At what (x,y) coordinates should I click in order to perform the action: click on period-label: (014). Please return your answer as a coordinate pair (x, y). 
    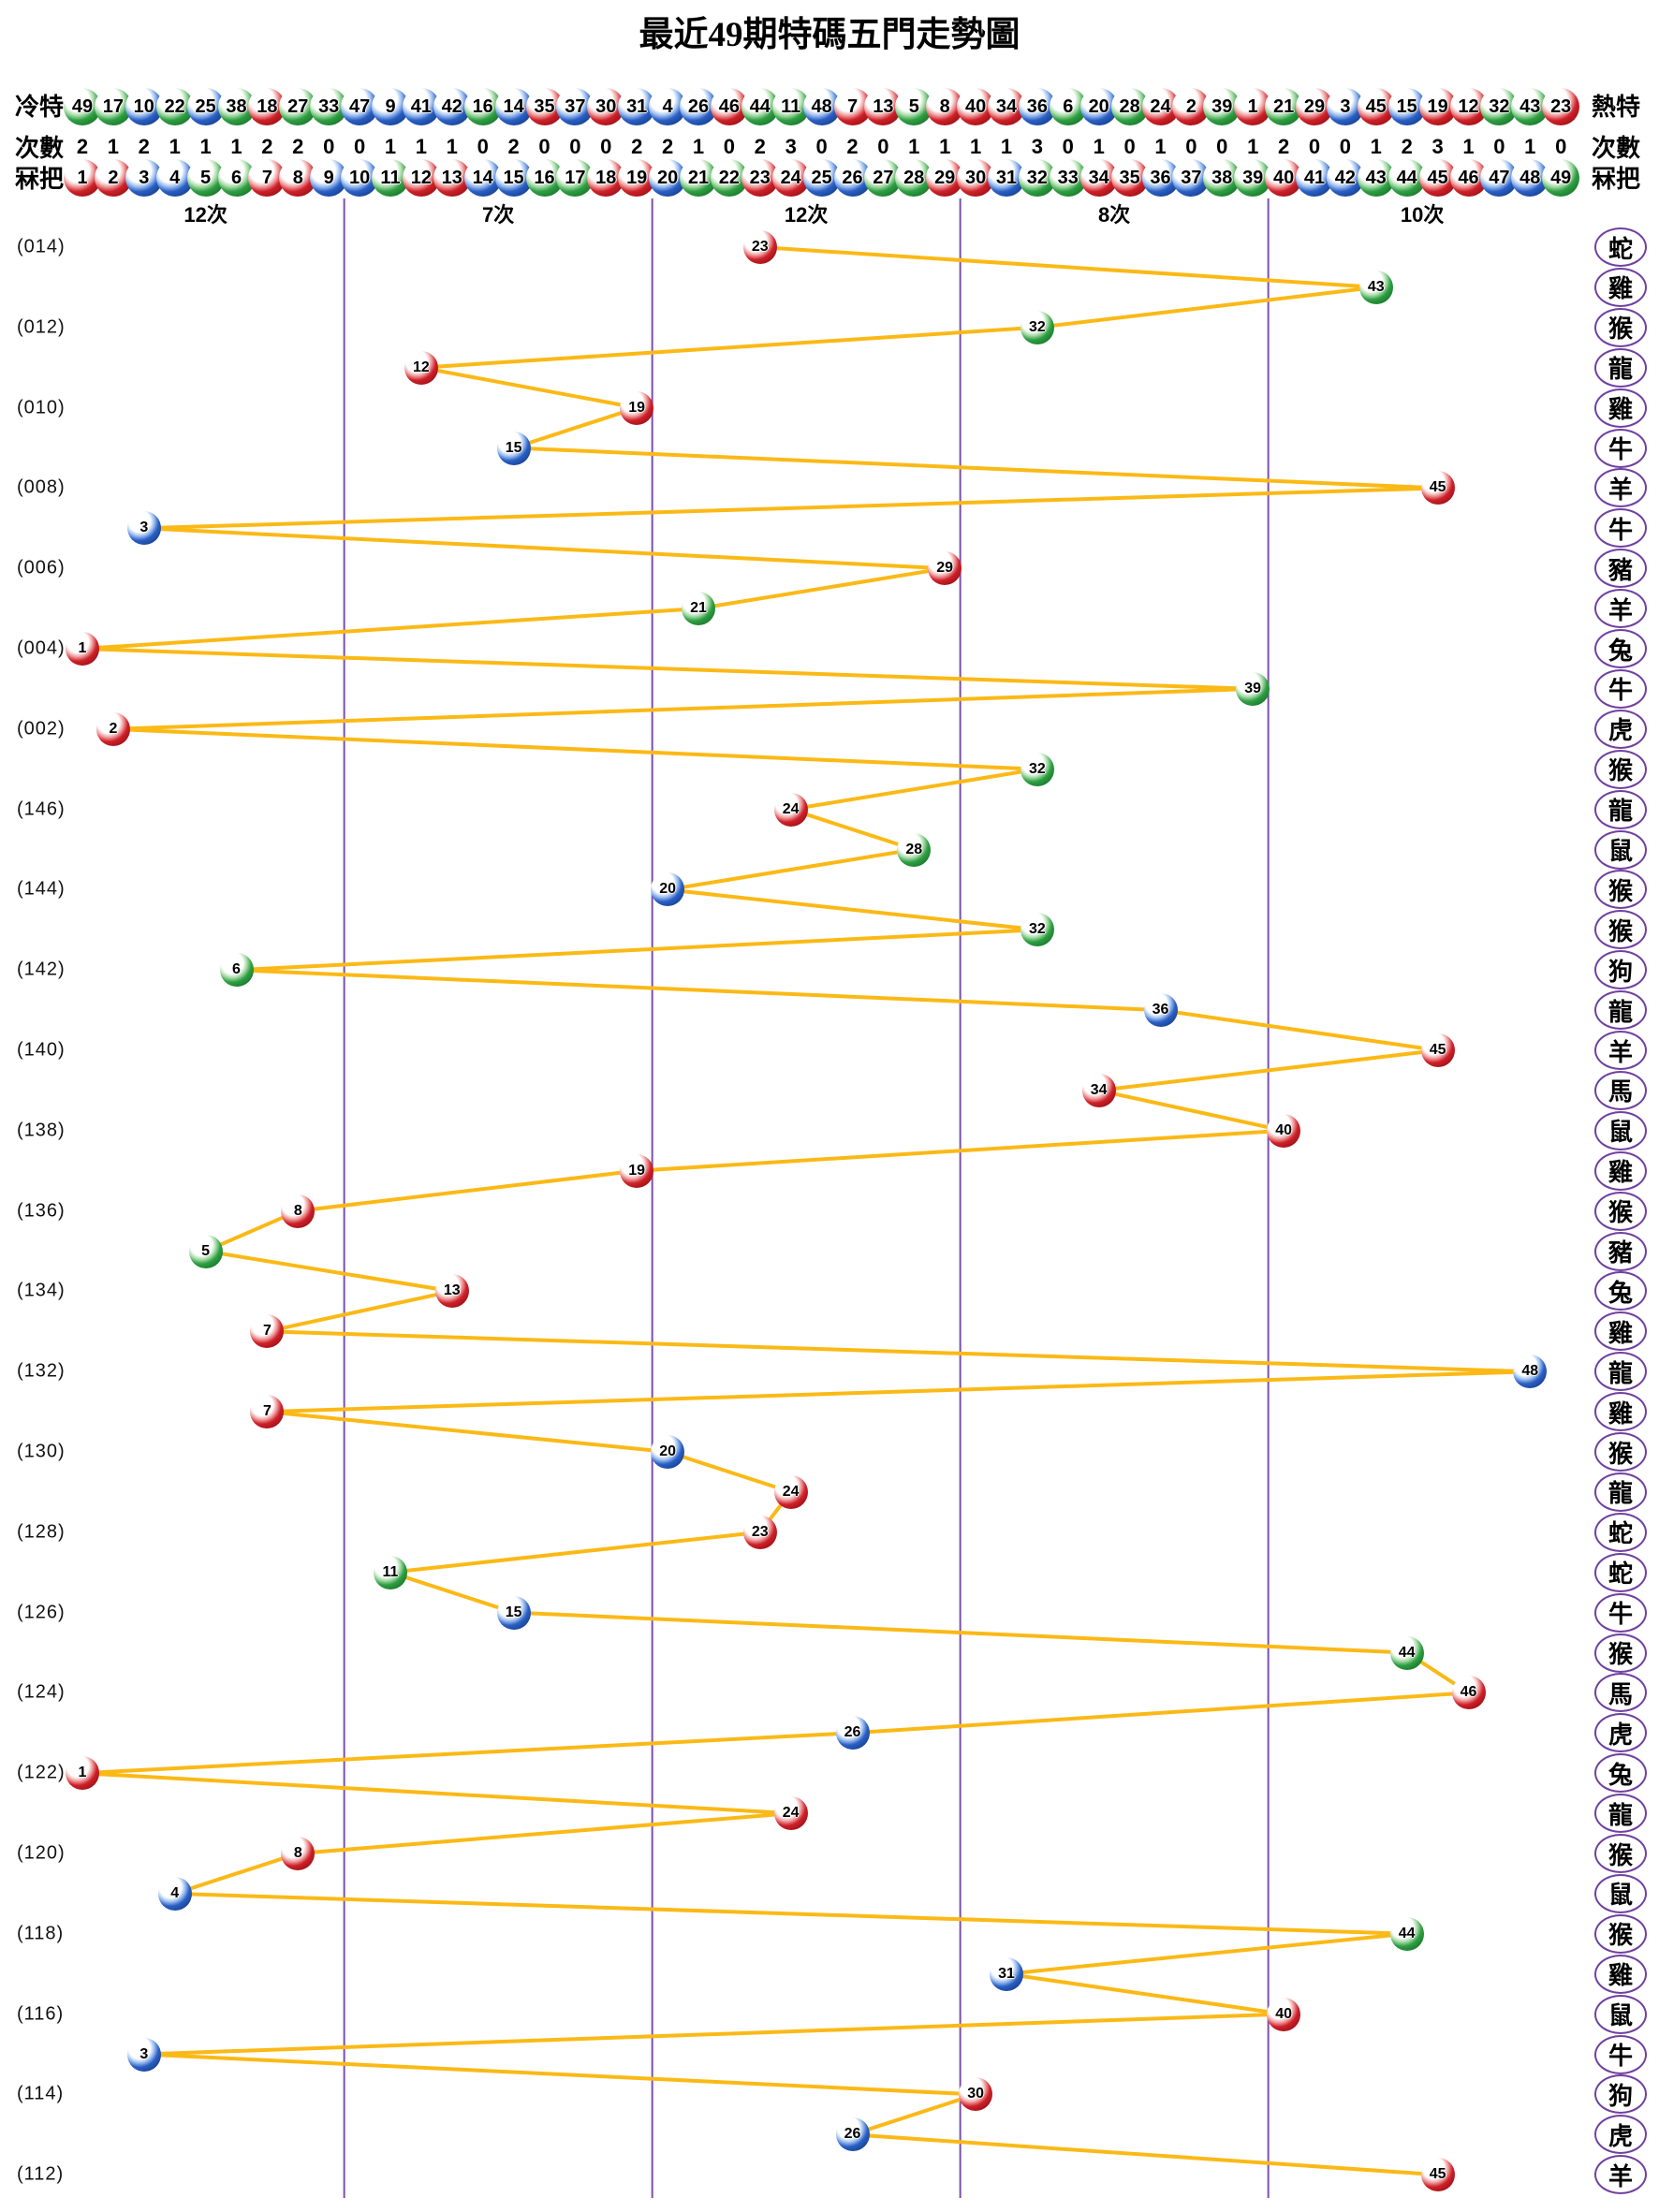
    Looking at the image, I should click on (41, 246).